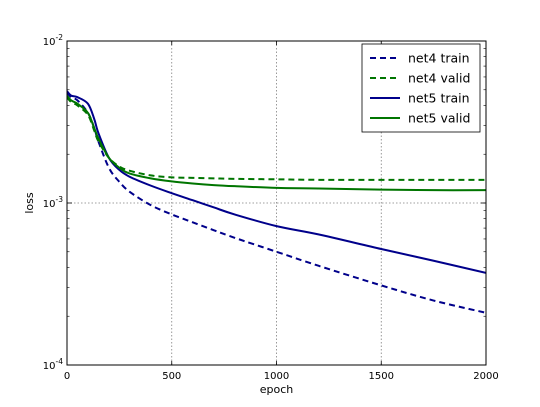  Describe the element at coordinates (277, 389) in the screenshot. I see `x-axis-label: epoch` at that location.